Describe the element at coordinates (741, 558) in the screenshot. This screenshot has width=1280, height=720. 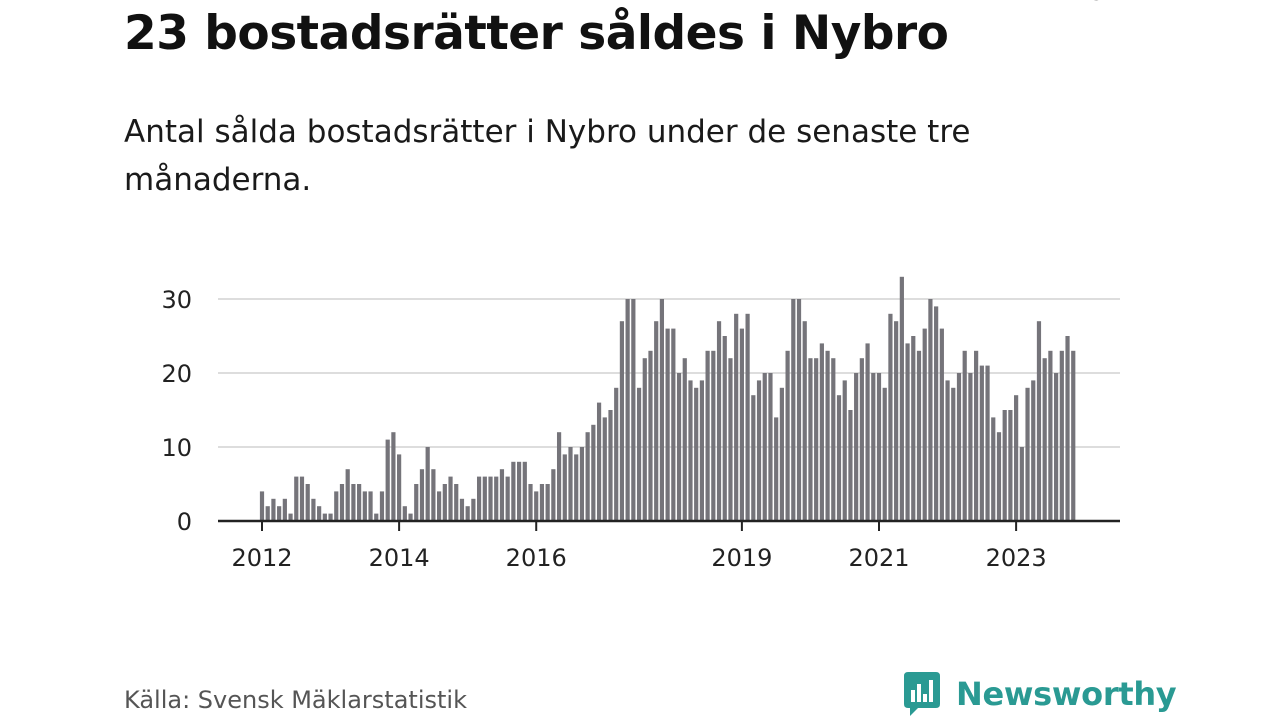
I see `x-tick-label: 2019` at that location.